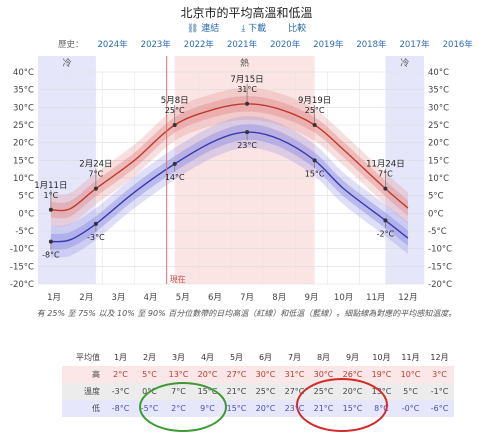  What do you see at coordinates (457, 45) in the screenshot?
I see `history-year-2016: 2016年` at bounding box center [457, 45].